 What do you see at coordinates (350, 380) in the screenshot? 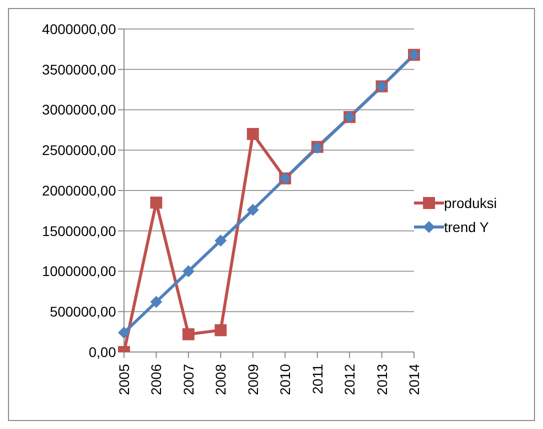
I see `x-tick-label: 2012` at bounding box center [350, 380].